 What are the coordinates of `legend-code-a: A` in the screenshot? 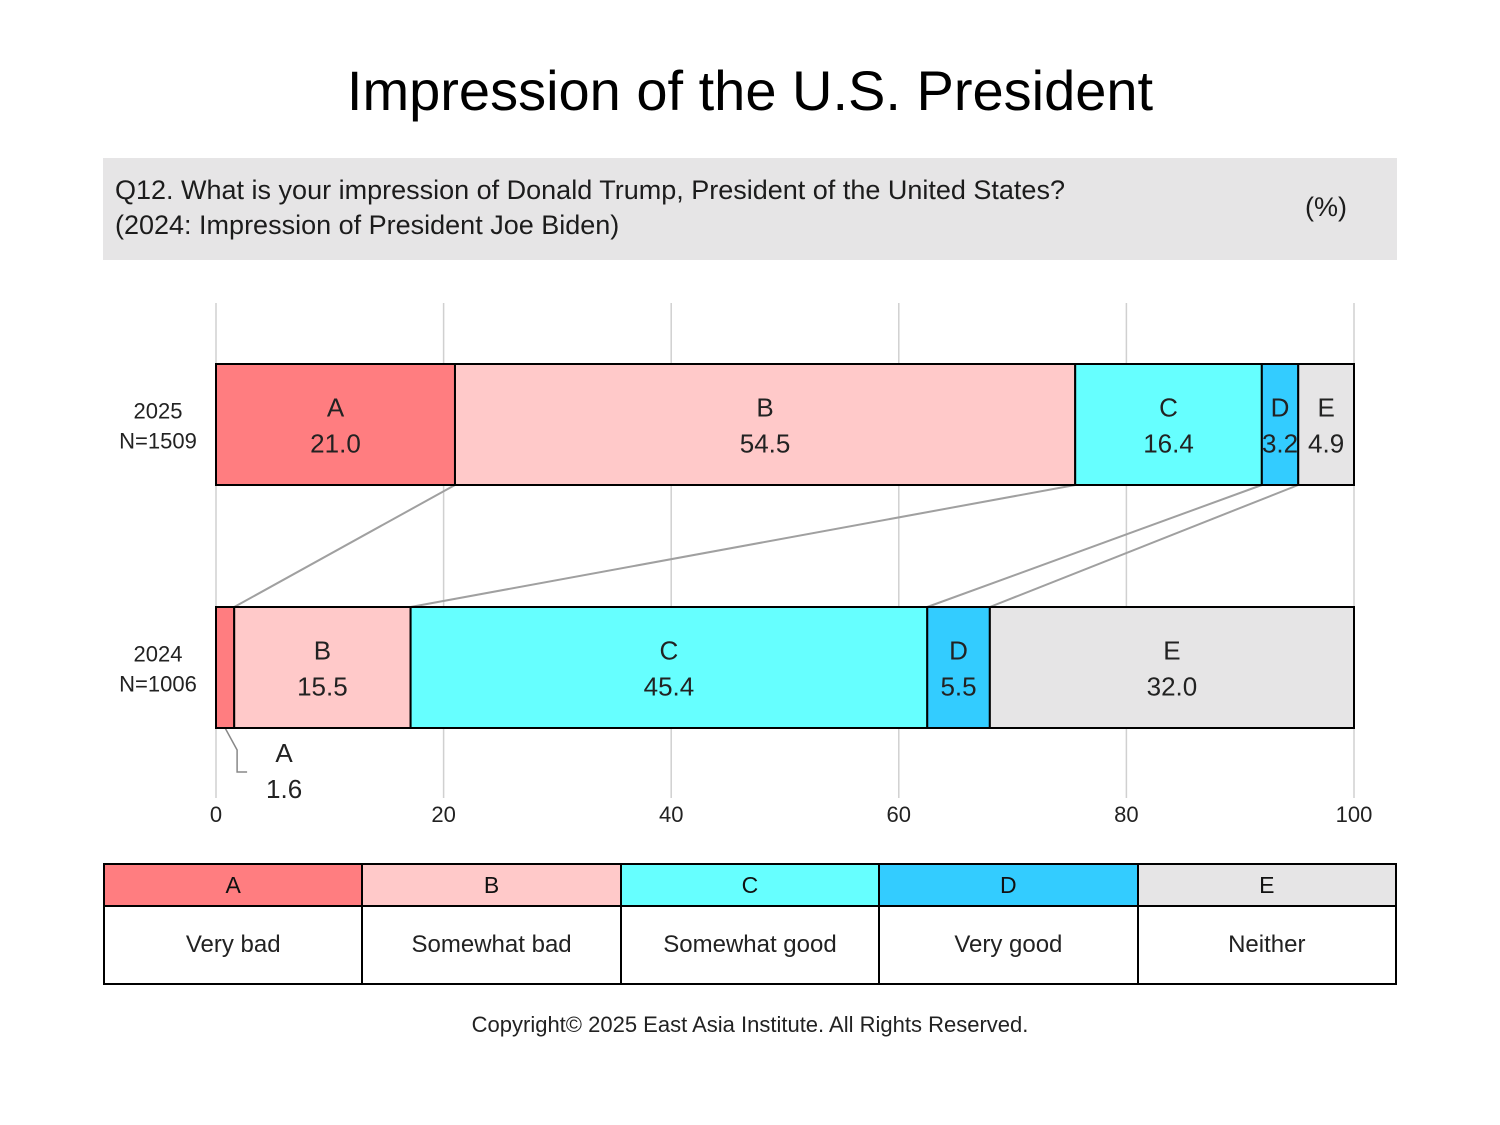 It's located at (233, 885).